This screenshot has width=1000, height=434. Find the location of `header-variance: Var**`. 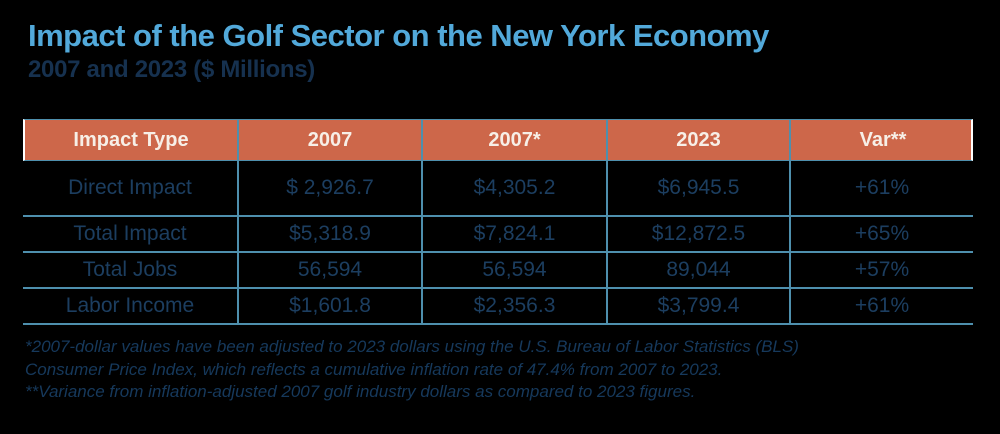

header-variance: Var** is located at coordinates (882, 140).